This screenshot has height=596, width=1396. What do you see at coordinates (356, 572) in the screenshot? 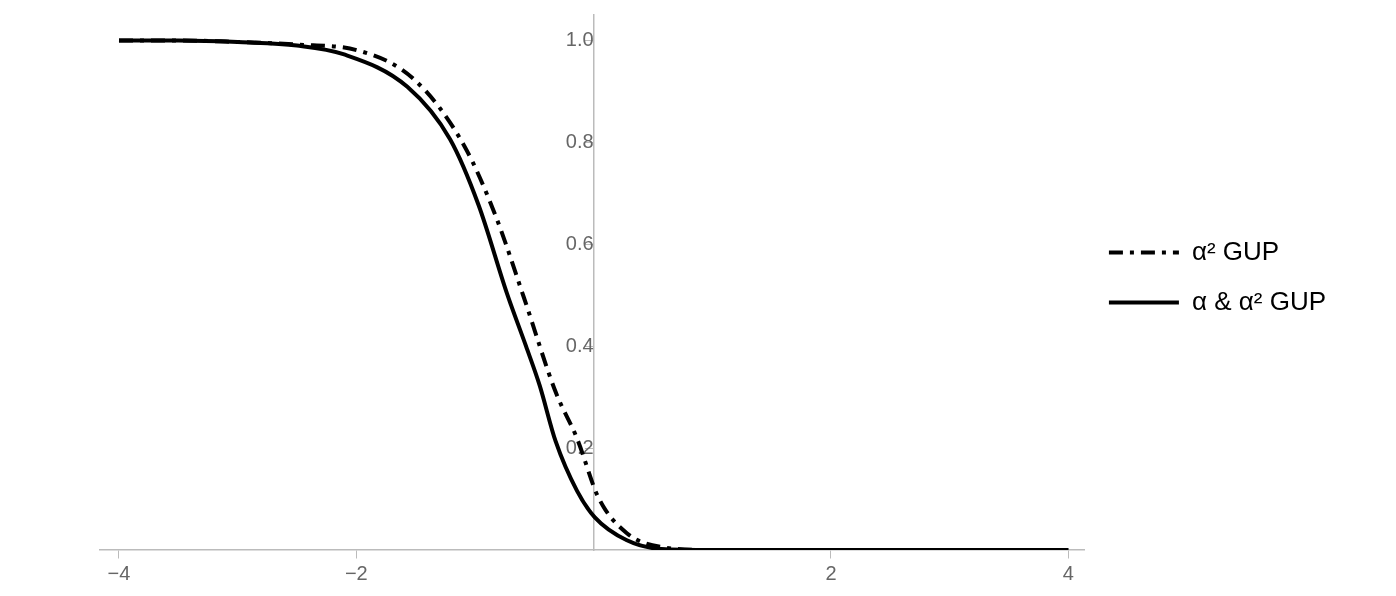
I see `x-tick-label: −2` at bounding box center [356, 572].